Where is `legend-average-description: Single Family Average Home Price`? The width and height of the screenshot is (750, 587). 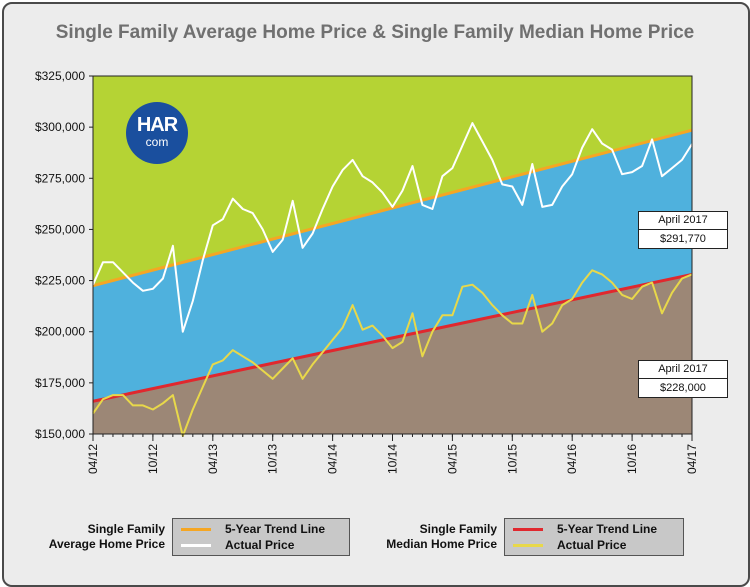
legend-average-description: Single Family Average Home Price is located at coordinates (102, 537).